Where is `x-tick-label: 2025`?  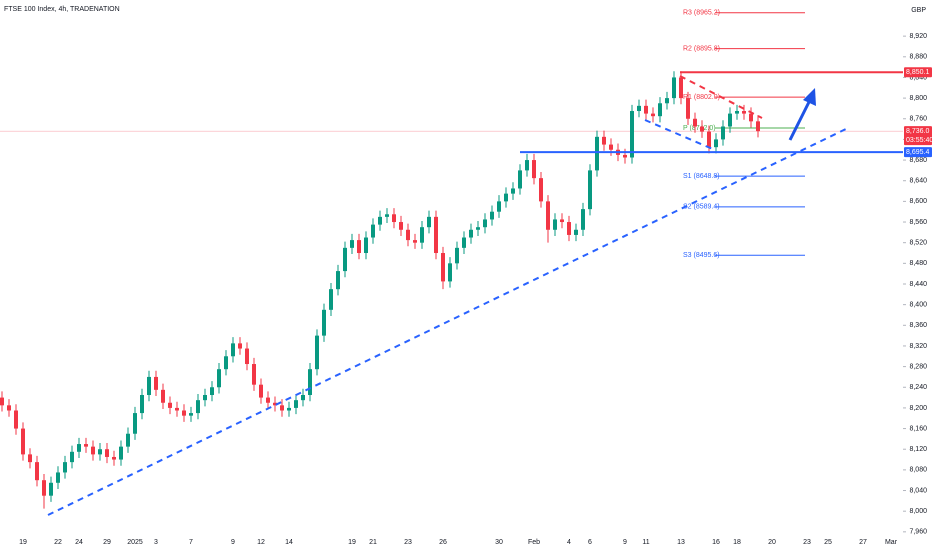 x-tick-label: 2025 is located at coordinates (135, 542).